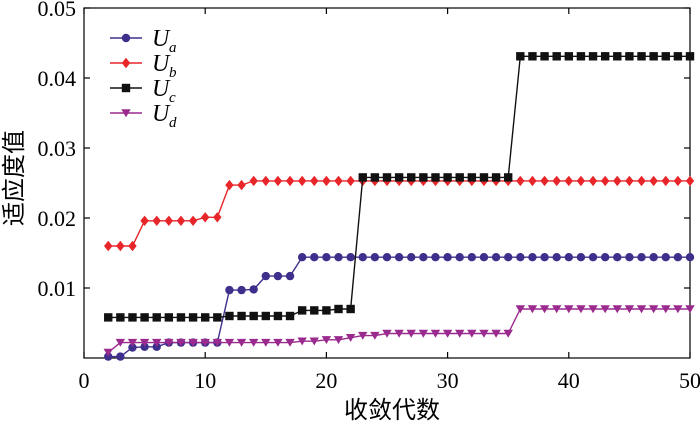 This screenshot has width=700, height=431. I want to click on series-ub-line, so click(399, 213).